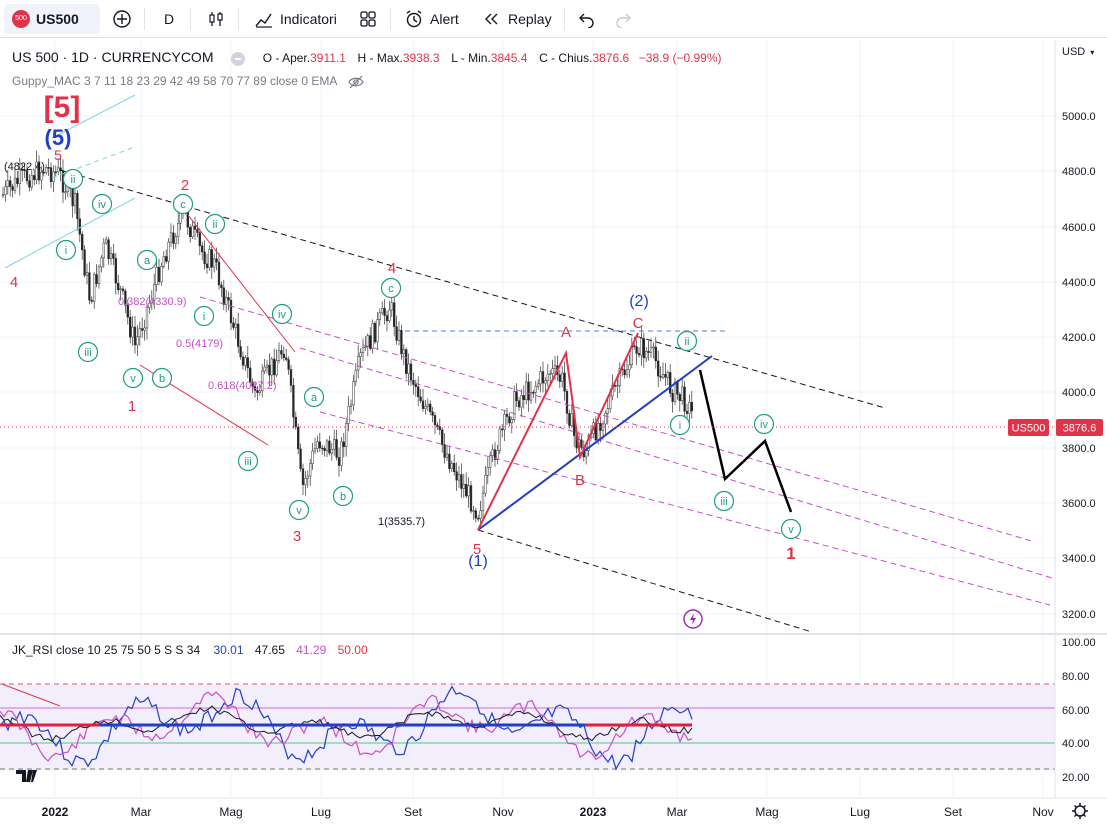  I want to click on replay-button: Replay, so click(518, 19).